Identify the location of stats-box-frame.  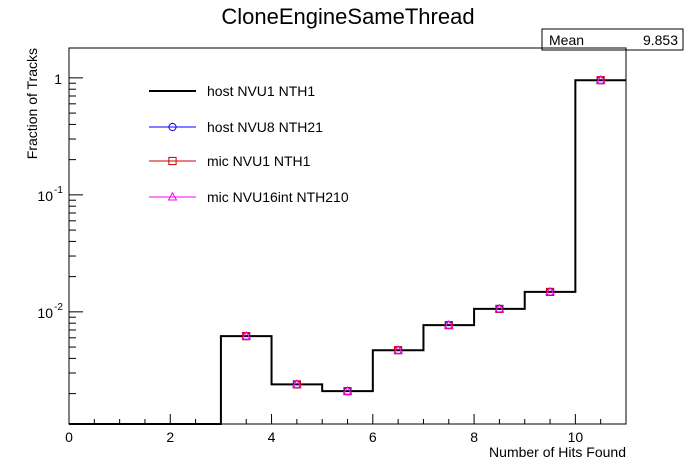
(612, 39).